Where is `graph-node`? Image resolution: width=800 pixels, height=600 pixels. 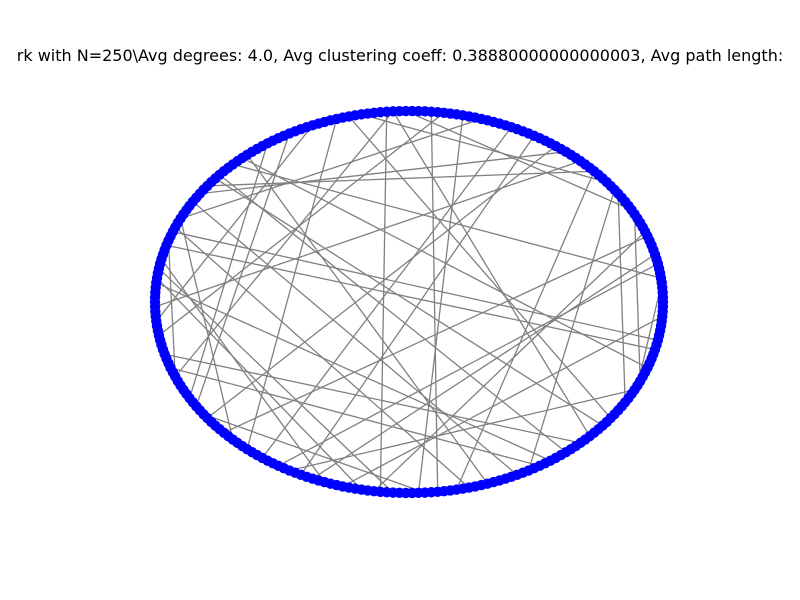
graph-node is located at coordinates (663, 306).